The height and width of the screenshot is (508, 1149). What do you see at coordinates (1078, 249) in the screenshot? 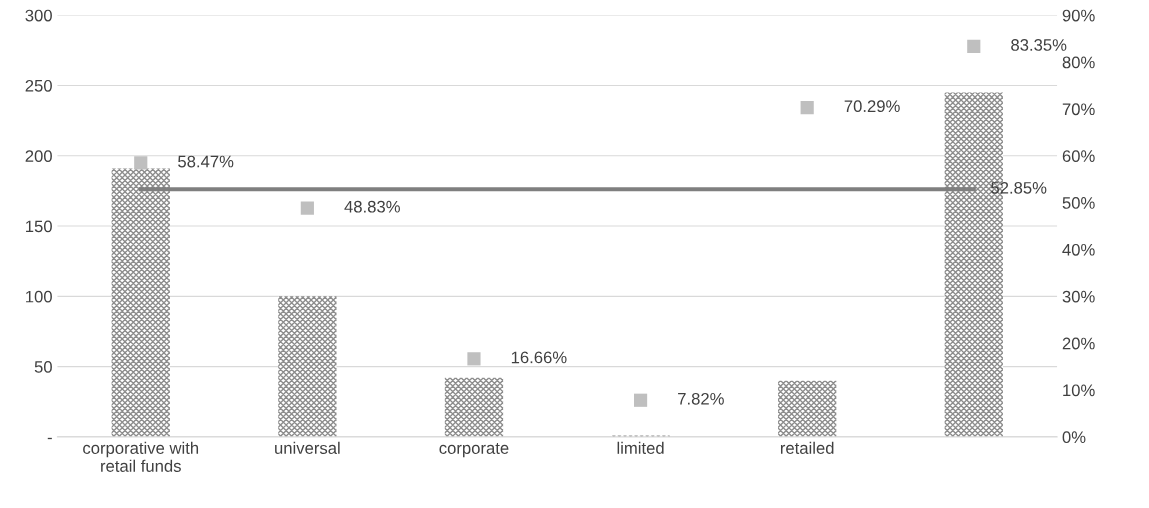
I see `y2-tick-label: 40%` at bounding box center [1078, 249].